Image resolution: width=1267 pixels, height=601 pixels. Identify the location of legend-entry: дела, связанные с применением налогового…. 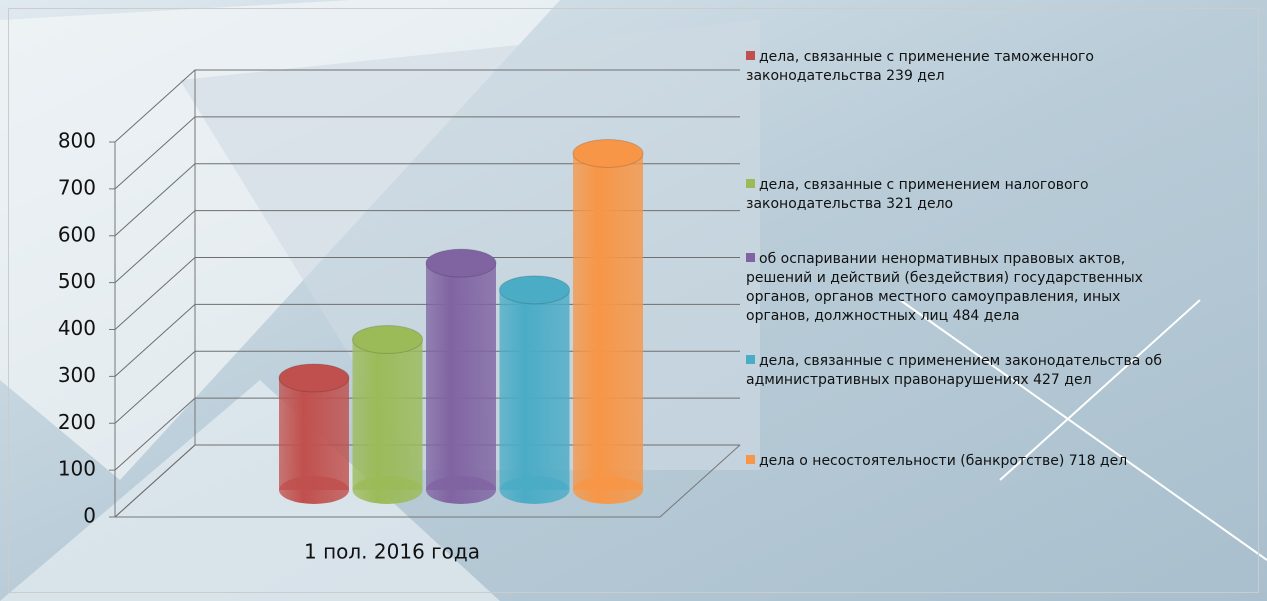
(956, 195).